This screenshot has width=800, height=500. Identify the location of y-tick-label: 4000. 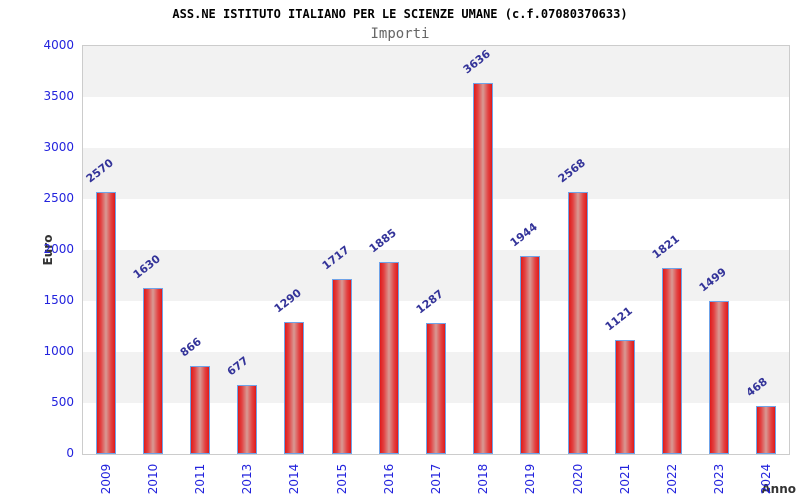
(58, 45).